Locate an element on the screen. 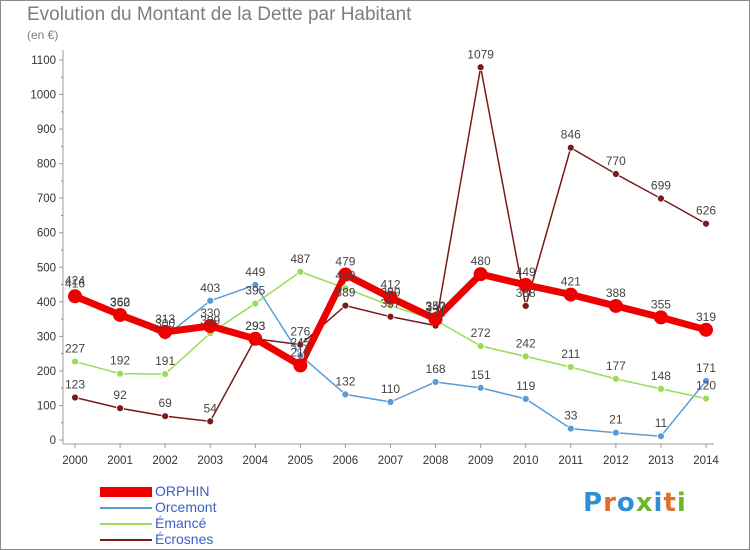  data-label: 360 is located at coordinates (120, 303).